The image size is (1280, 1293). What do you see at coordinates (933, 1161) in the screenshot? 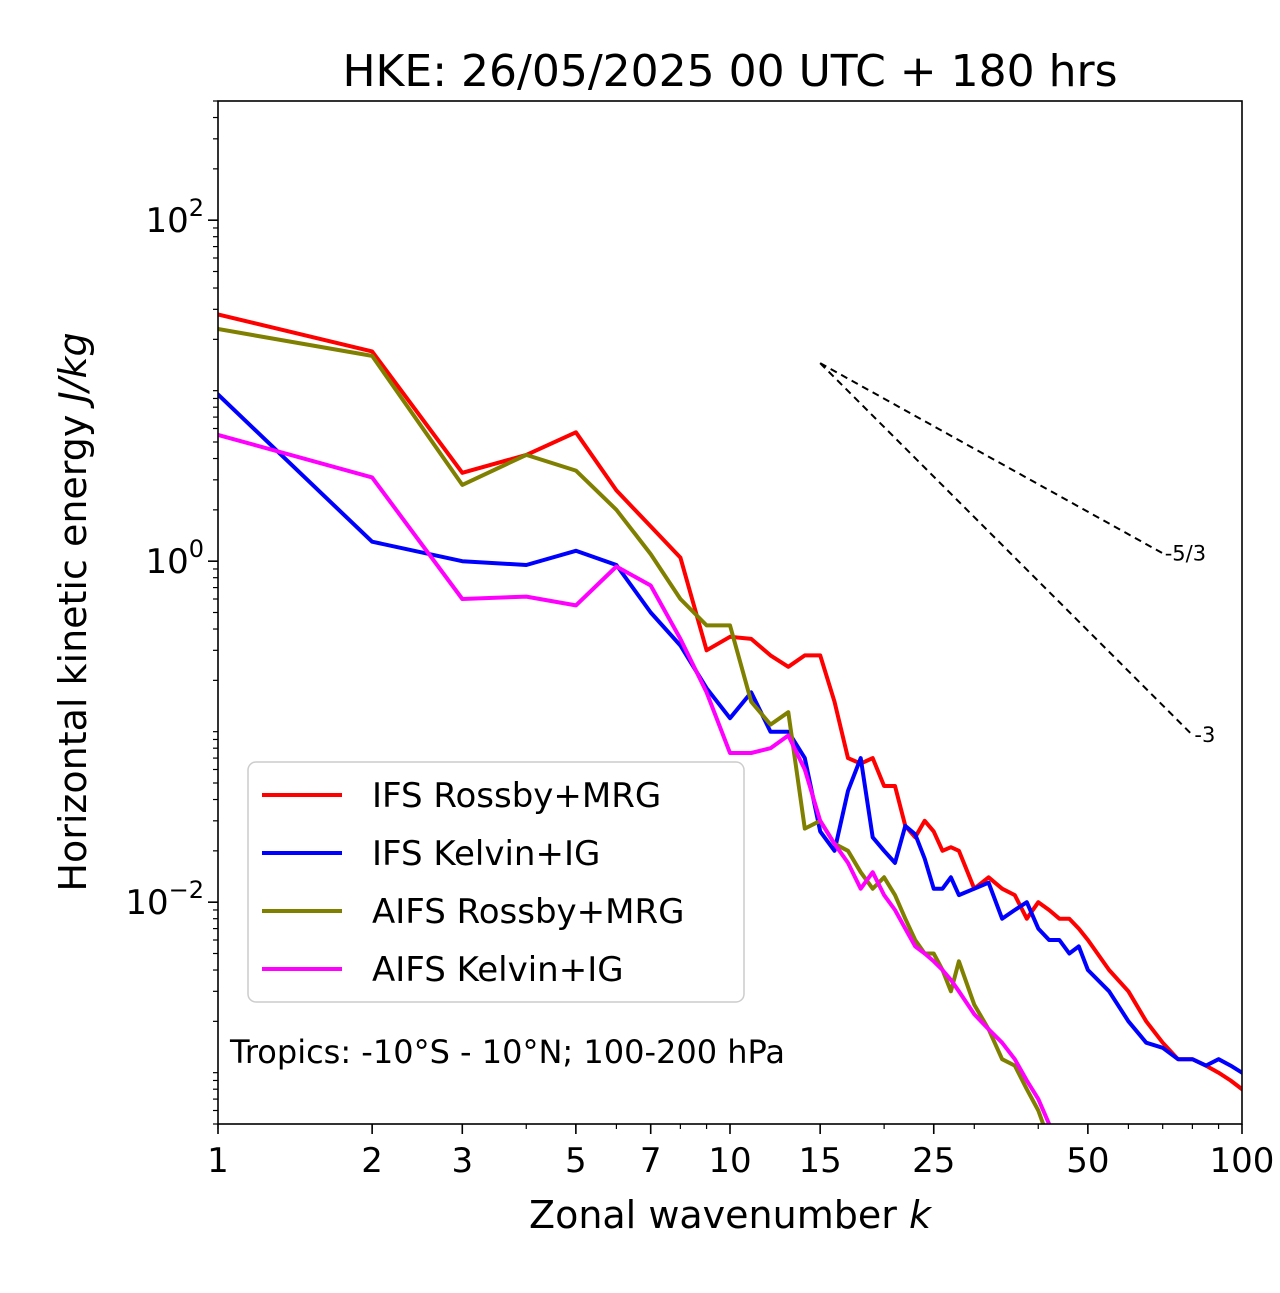
I see `x-tick-label: 25` at bounding box center [933, 1161].